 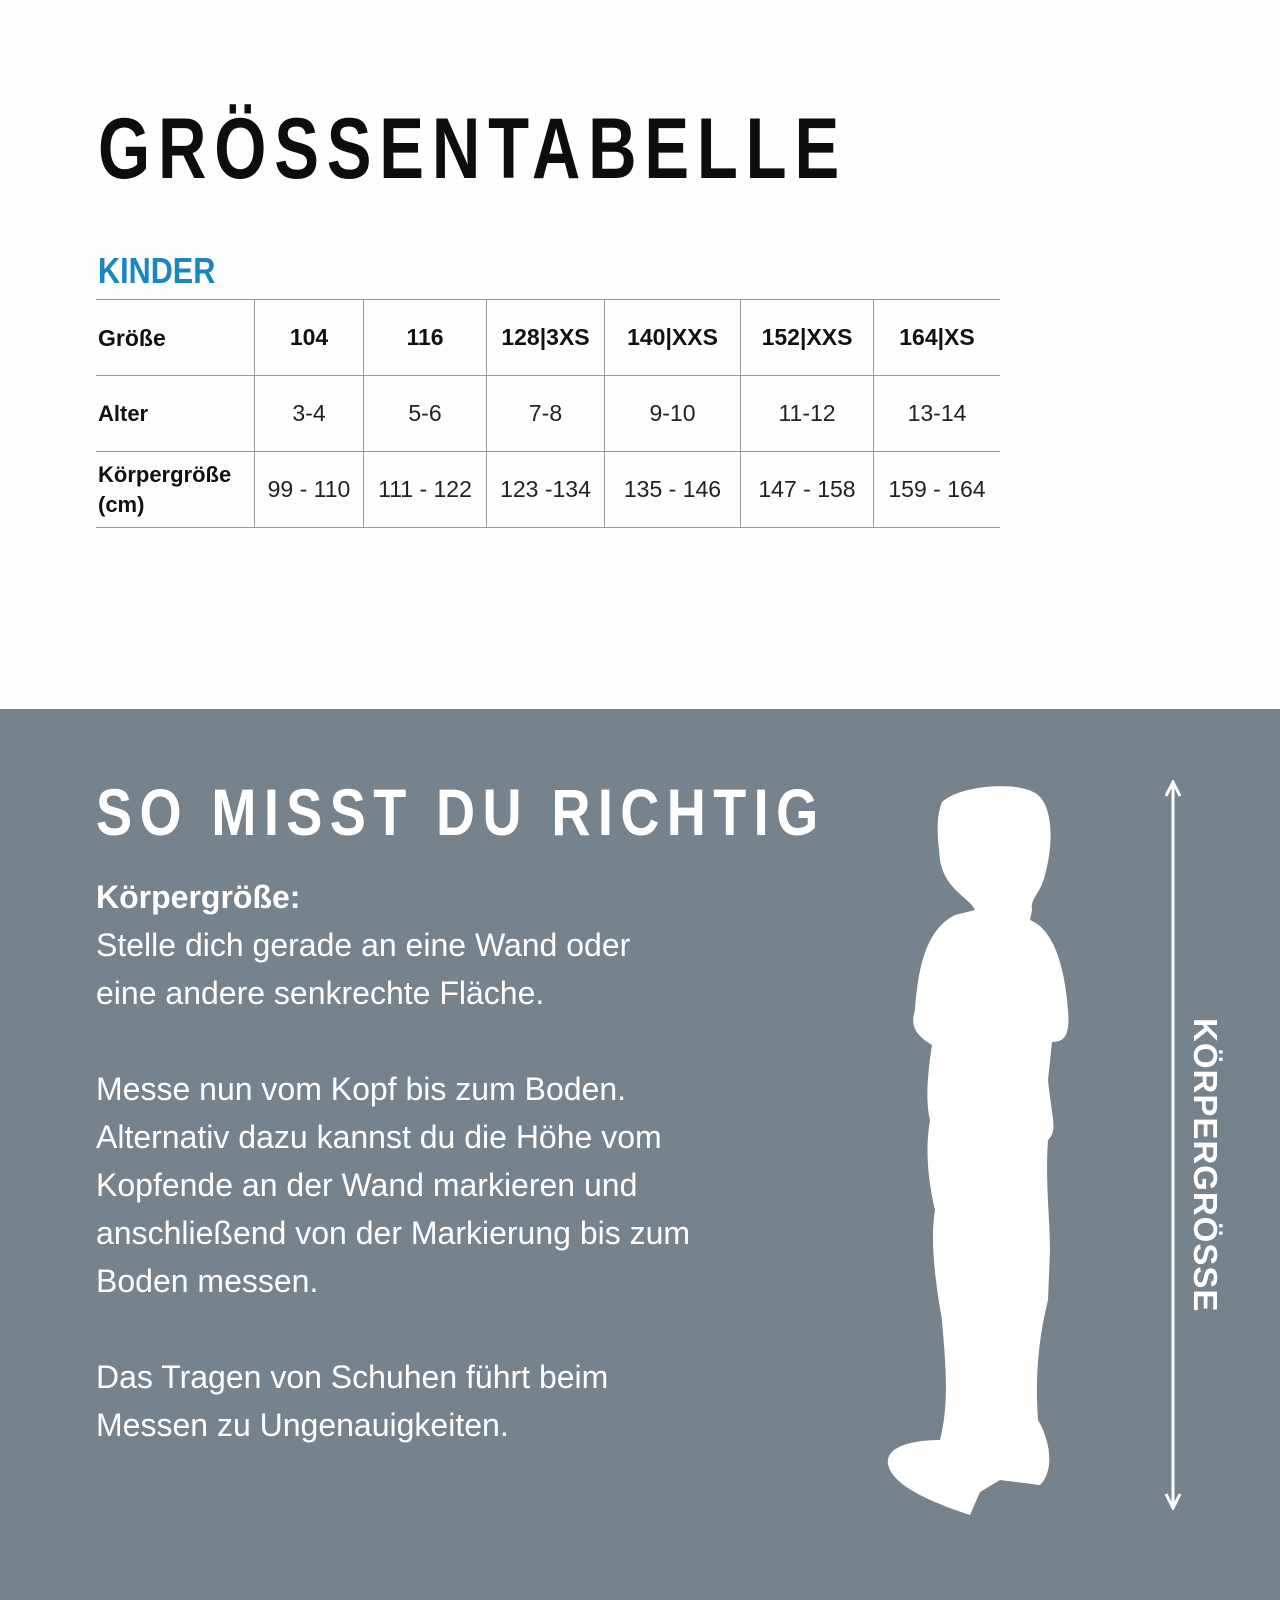 What do you see at coordinates (936, 337) in the screenshot?
I see `table-cell: 164|XS` at bounding box center [936, 337].